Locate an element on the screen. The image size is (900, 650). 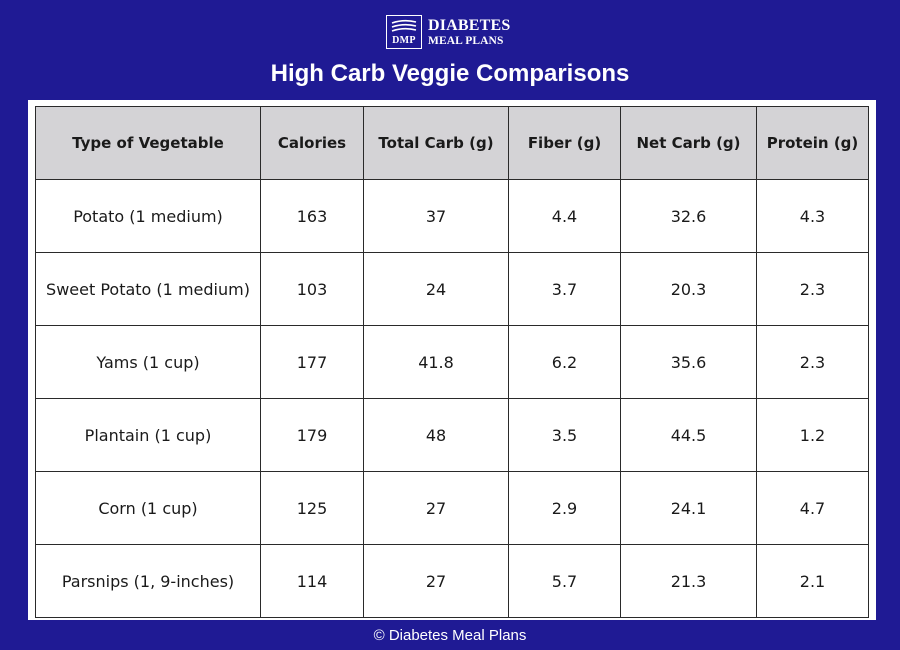
column-header: Net Carb (g) is located at coordinates (688, 143).